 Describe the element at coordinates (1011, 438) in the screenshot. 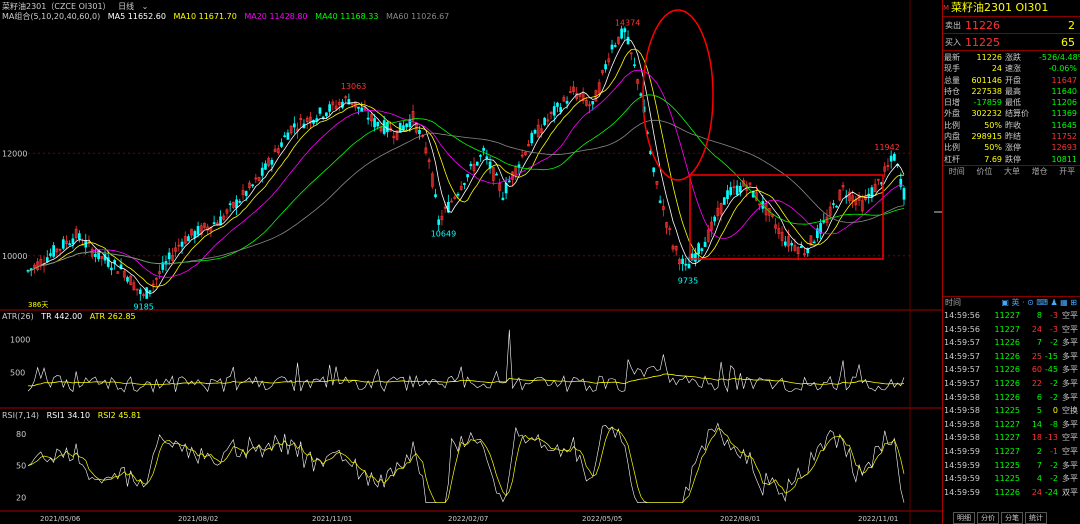

I see `tick-row: 14:59:58 11227 18 -13 空平` at that location.